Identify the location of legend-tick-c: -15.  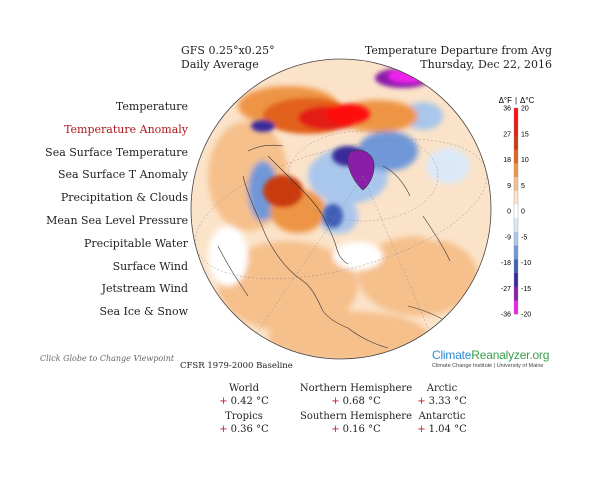
(526, 289).